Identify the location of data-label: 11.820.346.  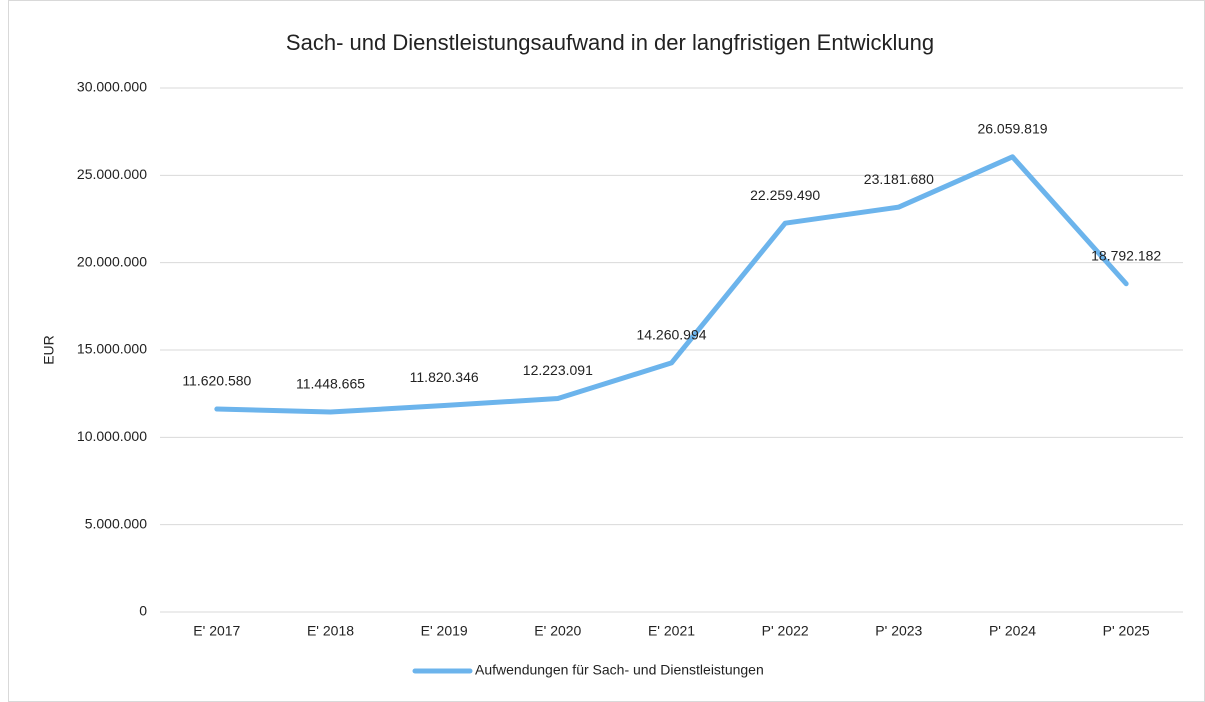
(444, 377).